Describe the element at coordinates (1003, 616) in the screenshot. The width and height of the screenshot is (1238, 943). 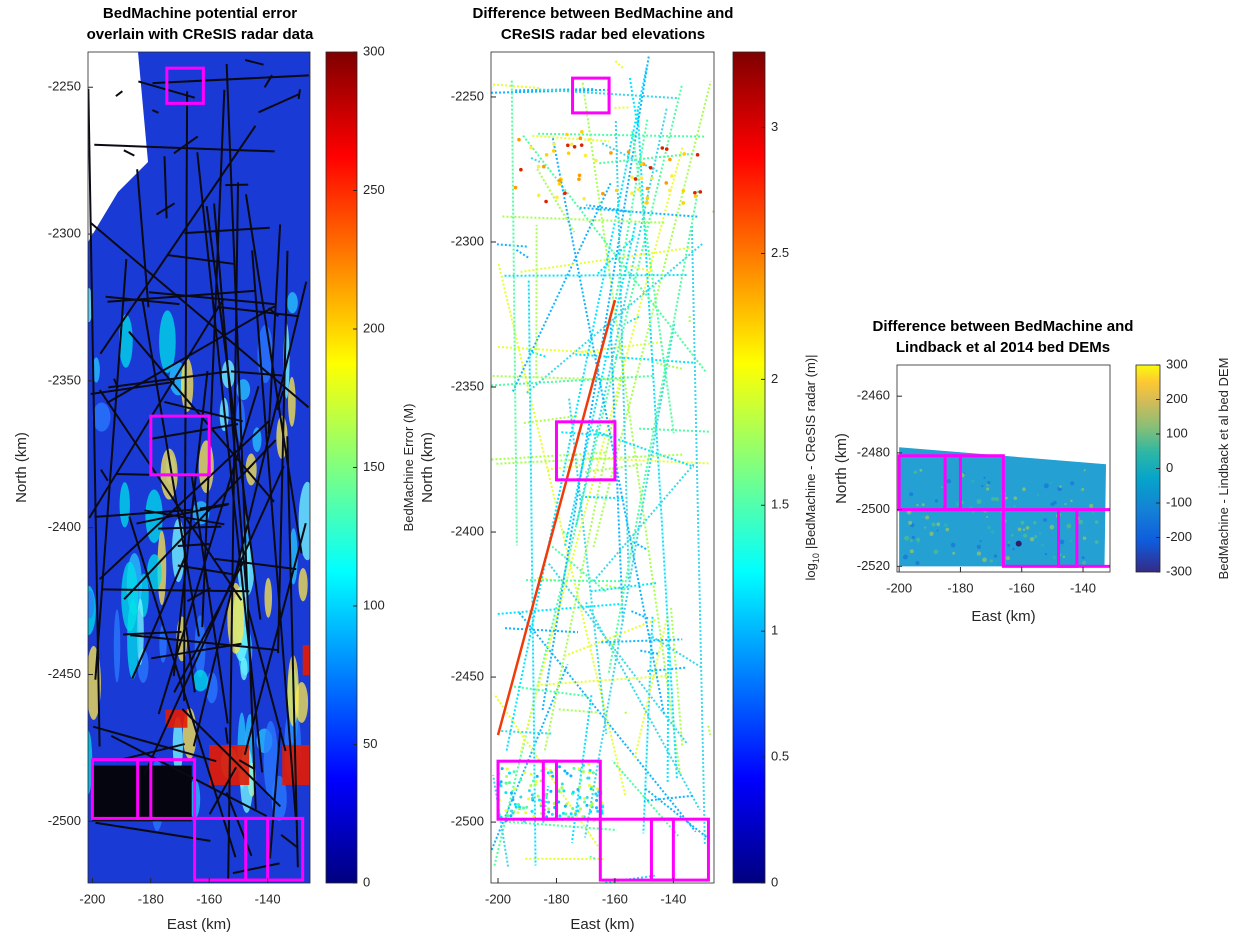
I see `x-axis-label: East (km)` at that location.